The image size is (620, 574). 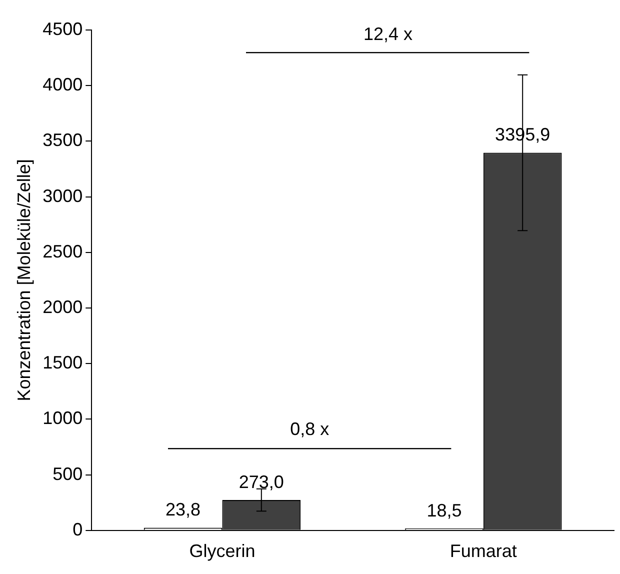 I want to click on y-tick-label: 1500, so click(x=62, y=362).